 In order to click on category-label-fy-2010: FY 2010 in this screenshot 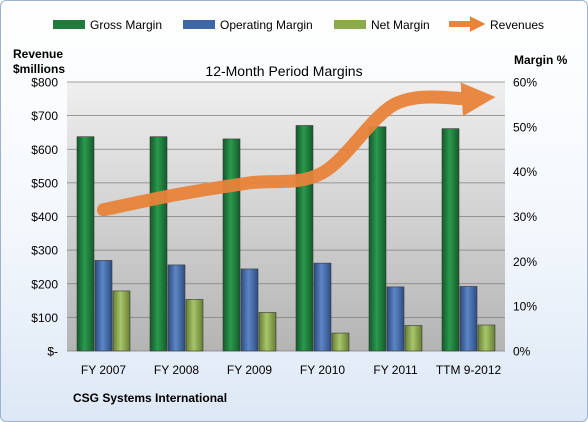, I will do `click(322, 370)`.